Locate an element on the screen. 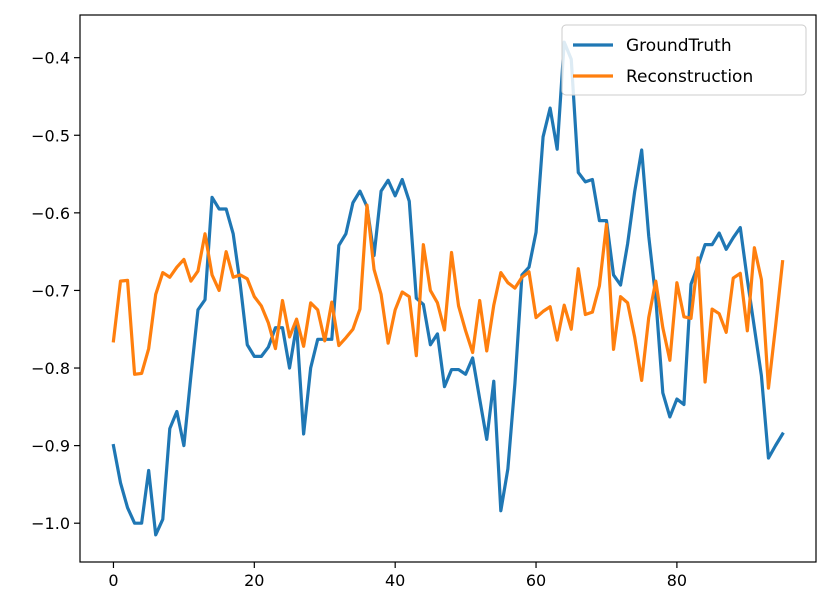 The width and height of the screenshot is (830, 612). y-tick-label: −0.8 is located at coordinates (50, 368).